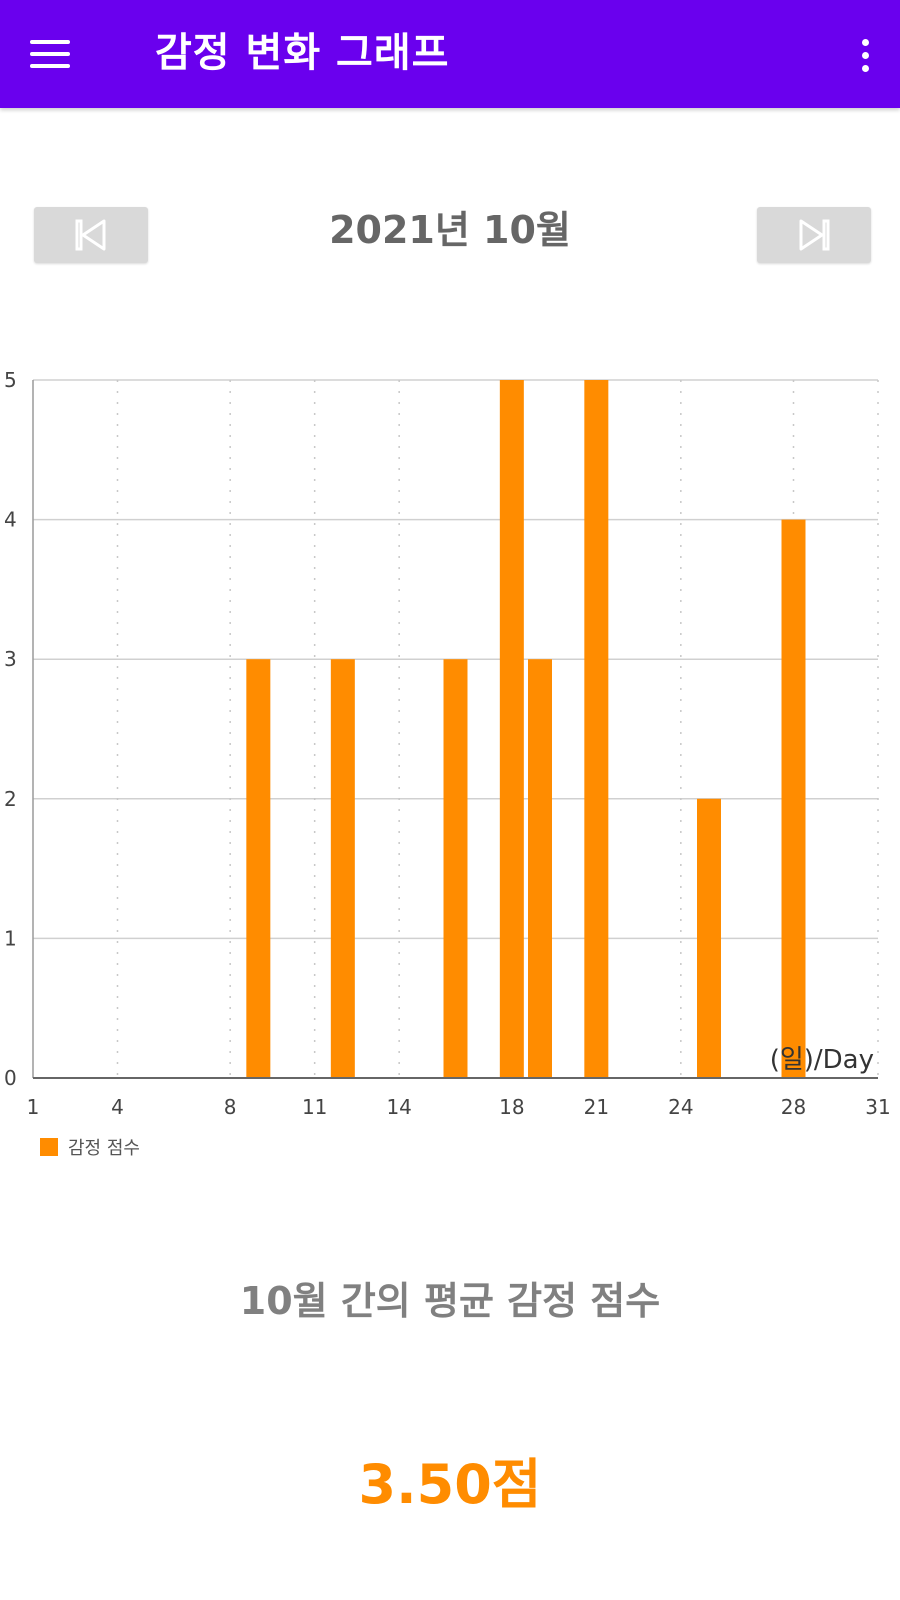  Describe the element at coordinates (33, 1107) in the screenshot. I see `x-tick-label: 1` at that location.